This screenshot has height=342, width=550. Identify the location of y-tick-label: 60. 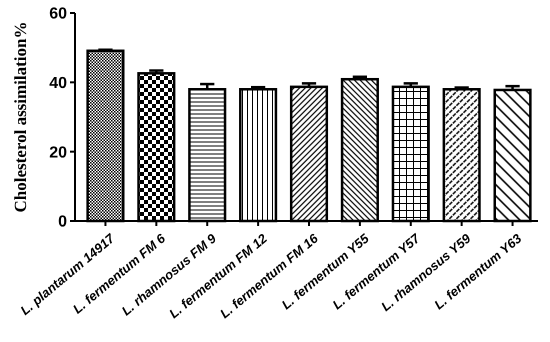
(58, 14).